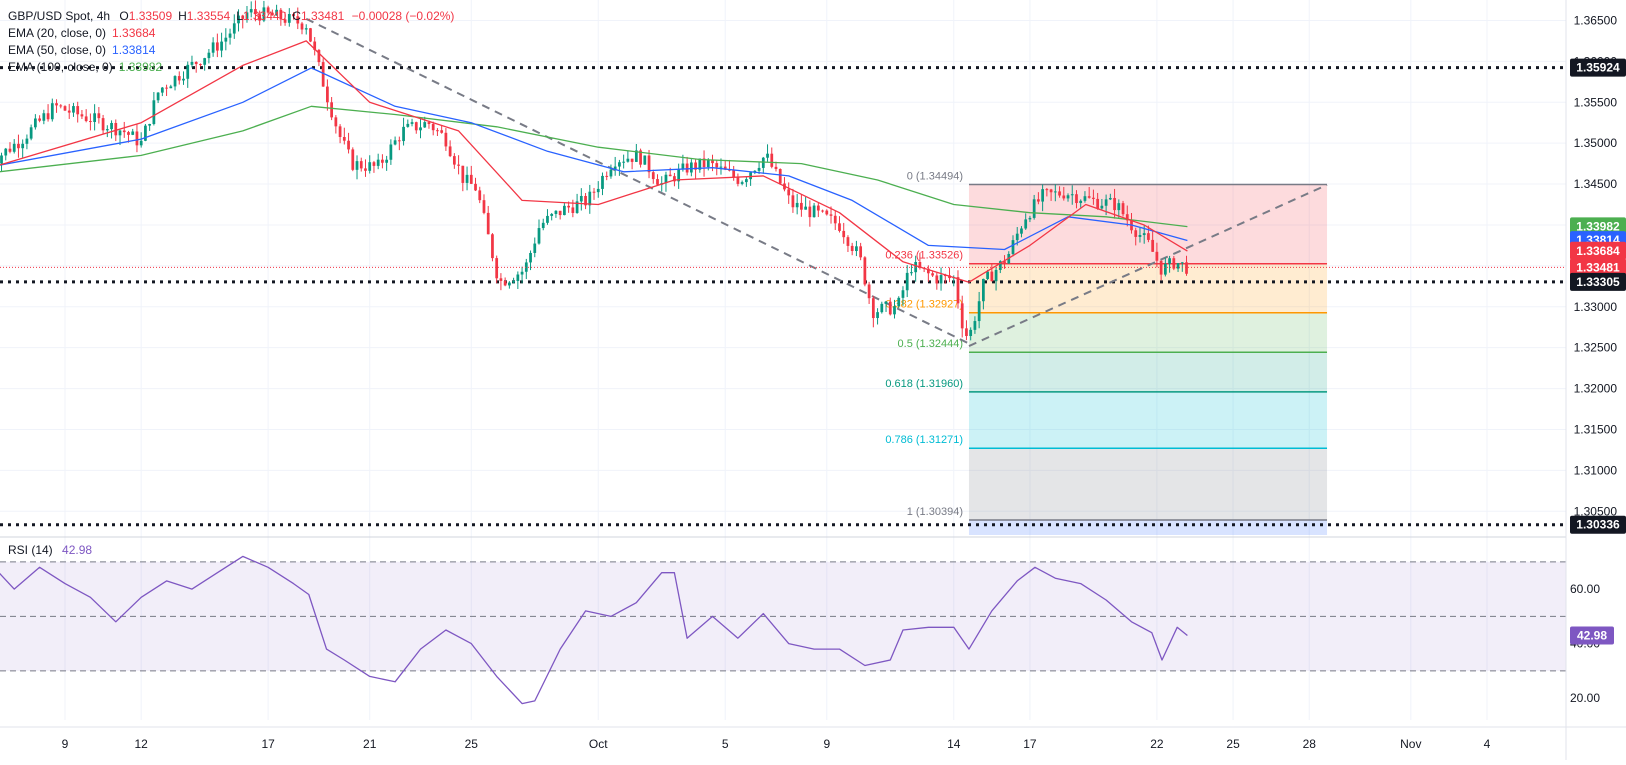 The height and width of the screenshot is (765, 1626). Describe the element at coordinates (57, 50) in the screenshot. I see `indicator-label: EMA (50, close, 0)` at that location.